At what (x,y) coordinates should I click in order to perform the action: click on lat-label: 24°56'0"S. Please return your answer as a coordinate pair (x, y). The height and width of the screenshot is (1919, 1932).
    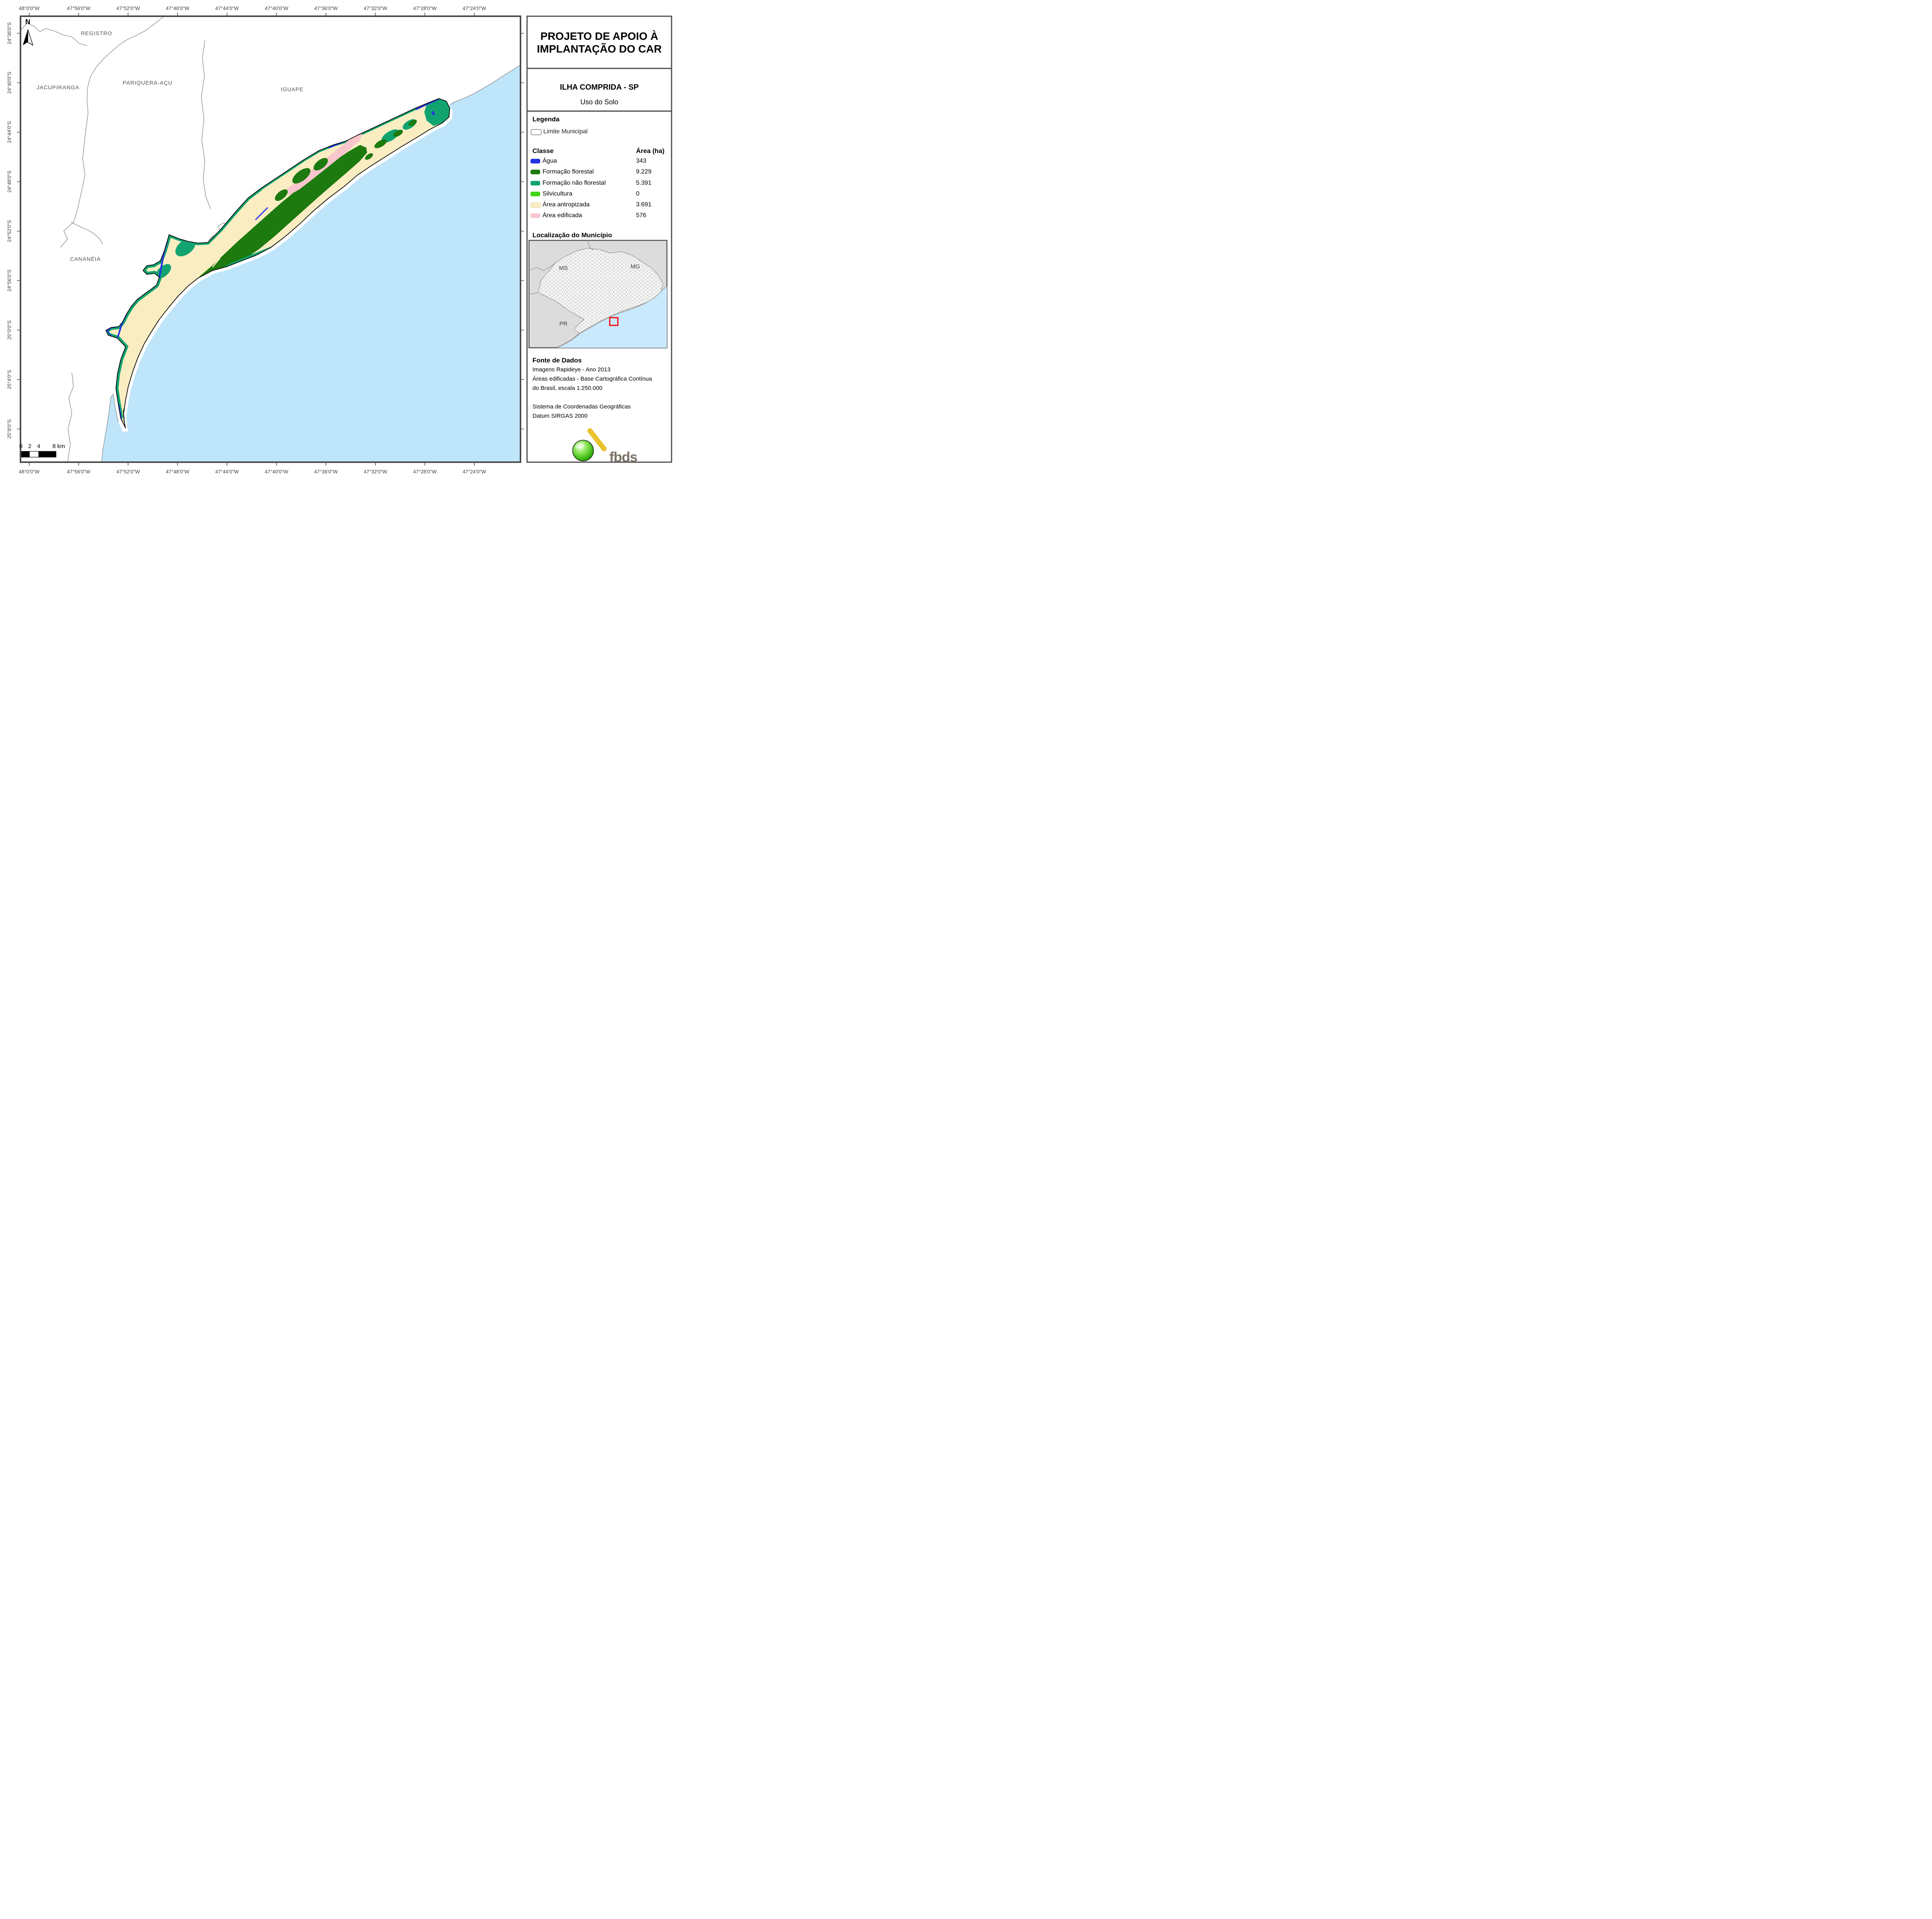
    Looking at the image, I should click on (9, 280).